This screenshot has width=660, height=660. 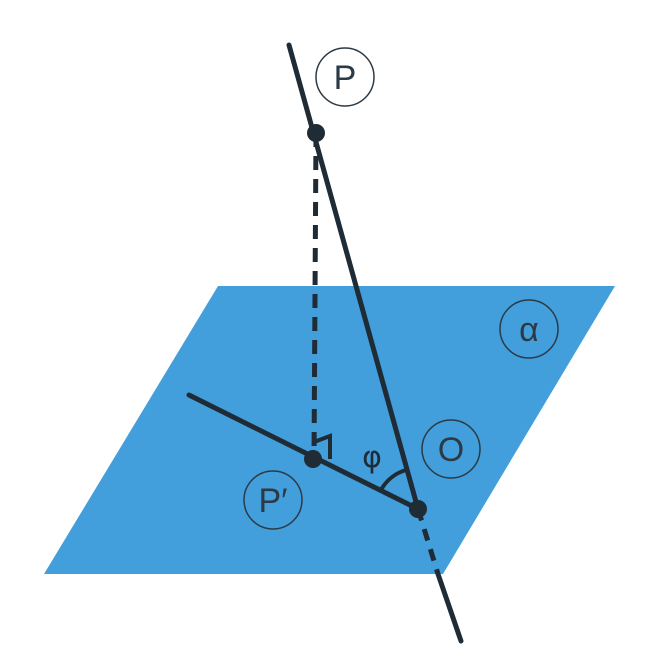 I want to click on label-alpha: α, so click(x=529, y=329).